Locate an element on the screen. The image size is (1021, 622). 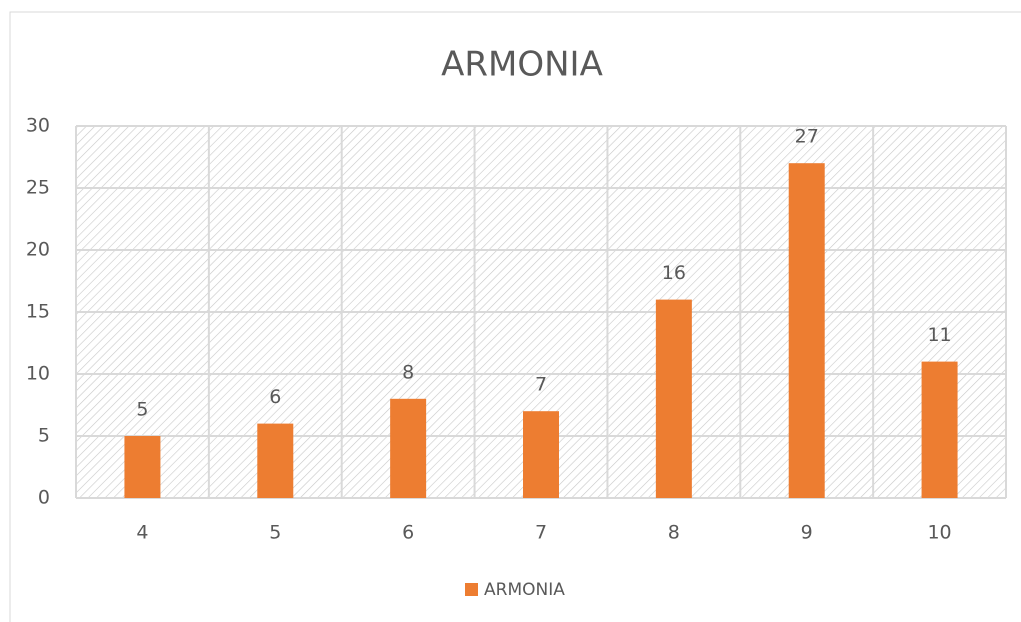
y-tick-label: 5 is located at coordinates (44, 436).